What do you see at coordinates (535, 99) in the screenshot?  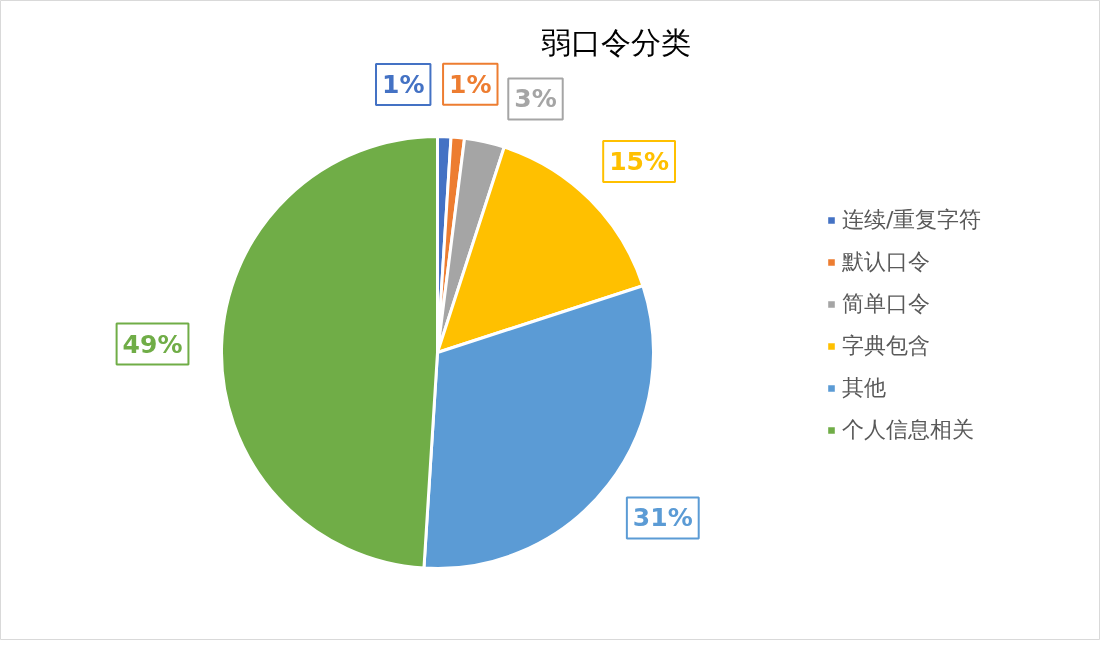 I see `data-label: 3%` at bounding box center [535, 99].